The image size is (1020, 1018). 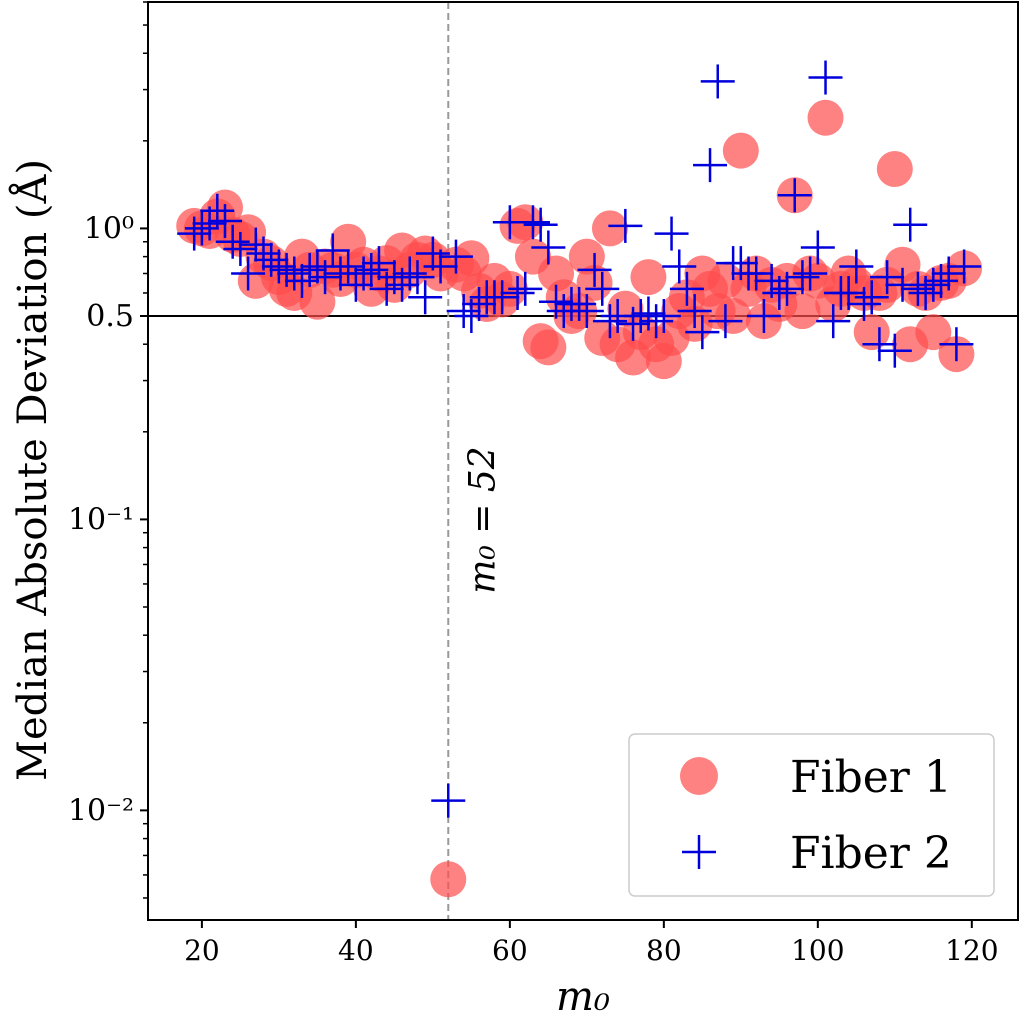 I want to click on y-tick-label: 10⁰, so click(x=109, y=228).